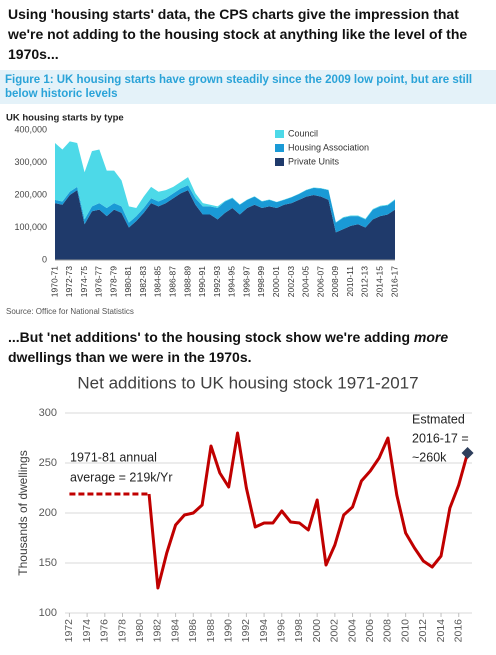  What do you see at coordinates (122, 631) in the screenshot?
I see `x-tick-label: 1978` at bounding box center [122, 631].